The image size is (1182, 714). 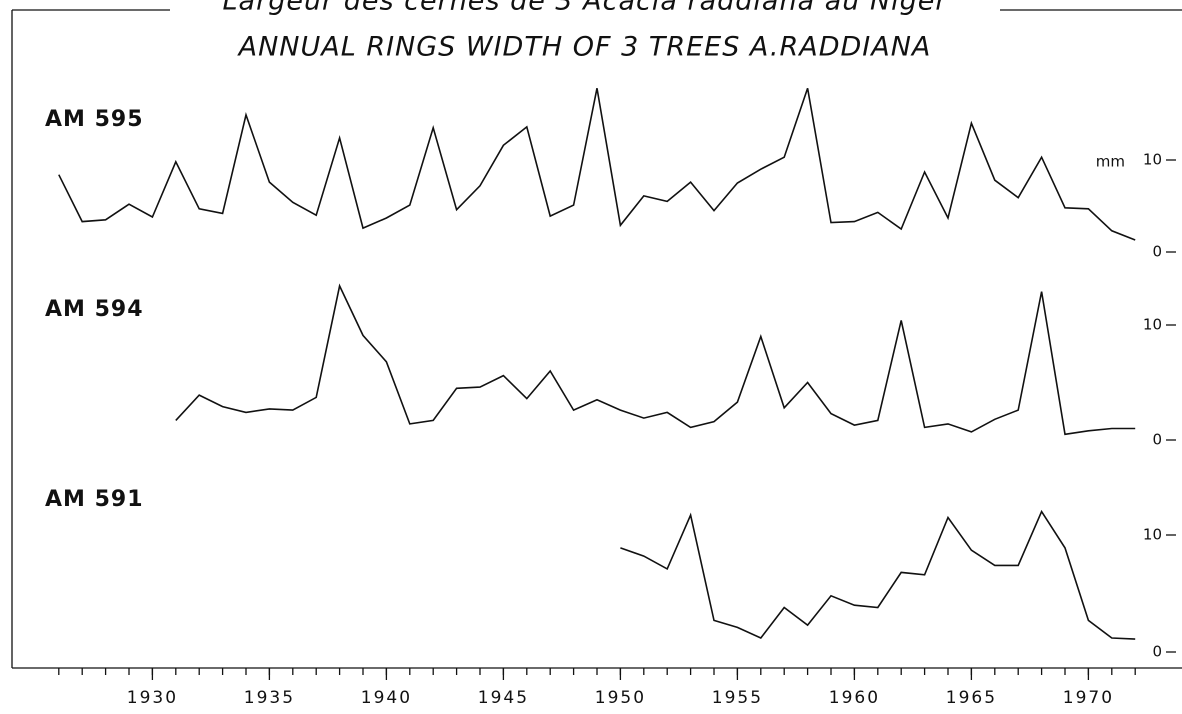 I want to click on series-name: AM 591, so click(x=94, y=499).